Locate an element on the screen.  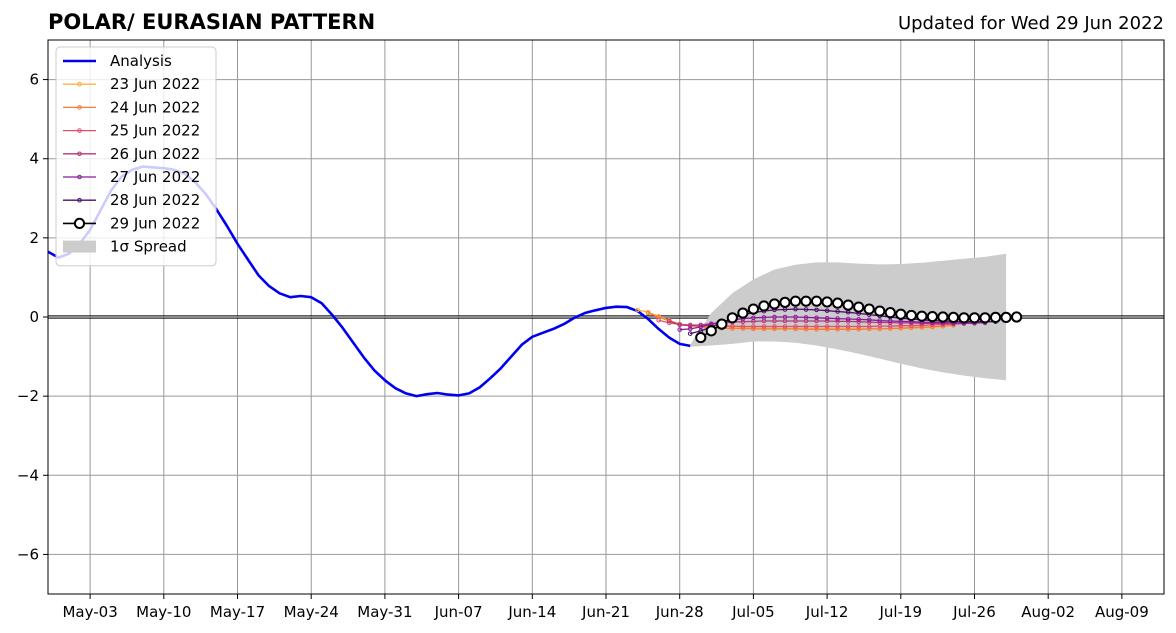
legend-label: 26 Jun 2022 is located at coordinates (155, 154).